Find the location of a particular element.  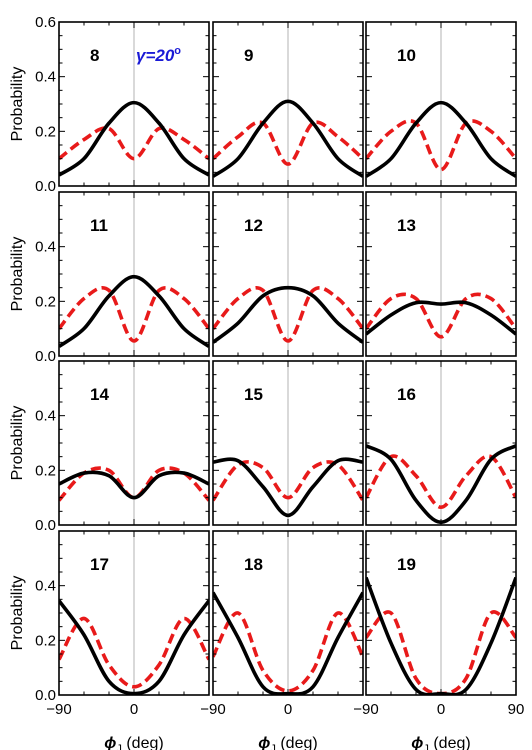

panel-label: 12 is located at coordinates (253, 225).